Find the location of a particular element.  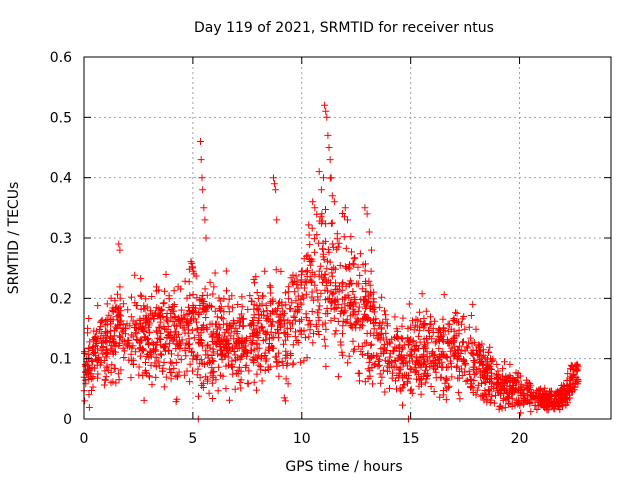

x-tick-label: 15 is located at coordinates (411, 439).